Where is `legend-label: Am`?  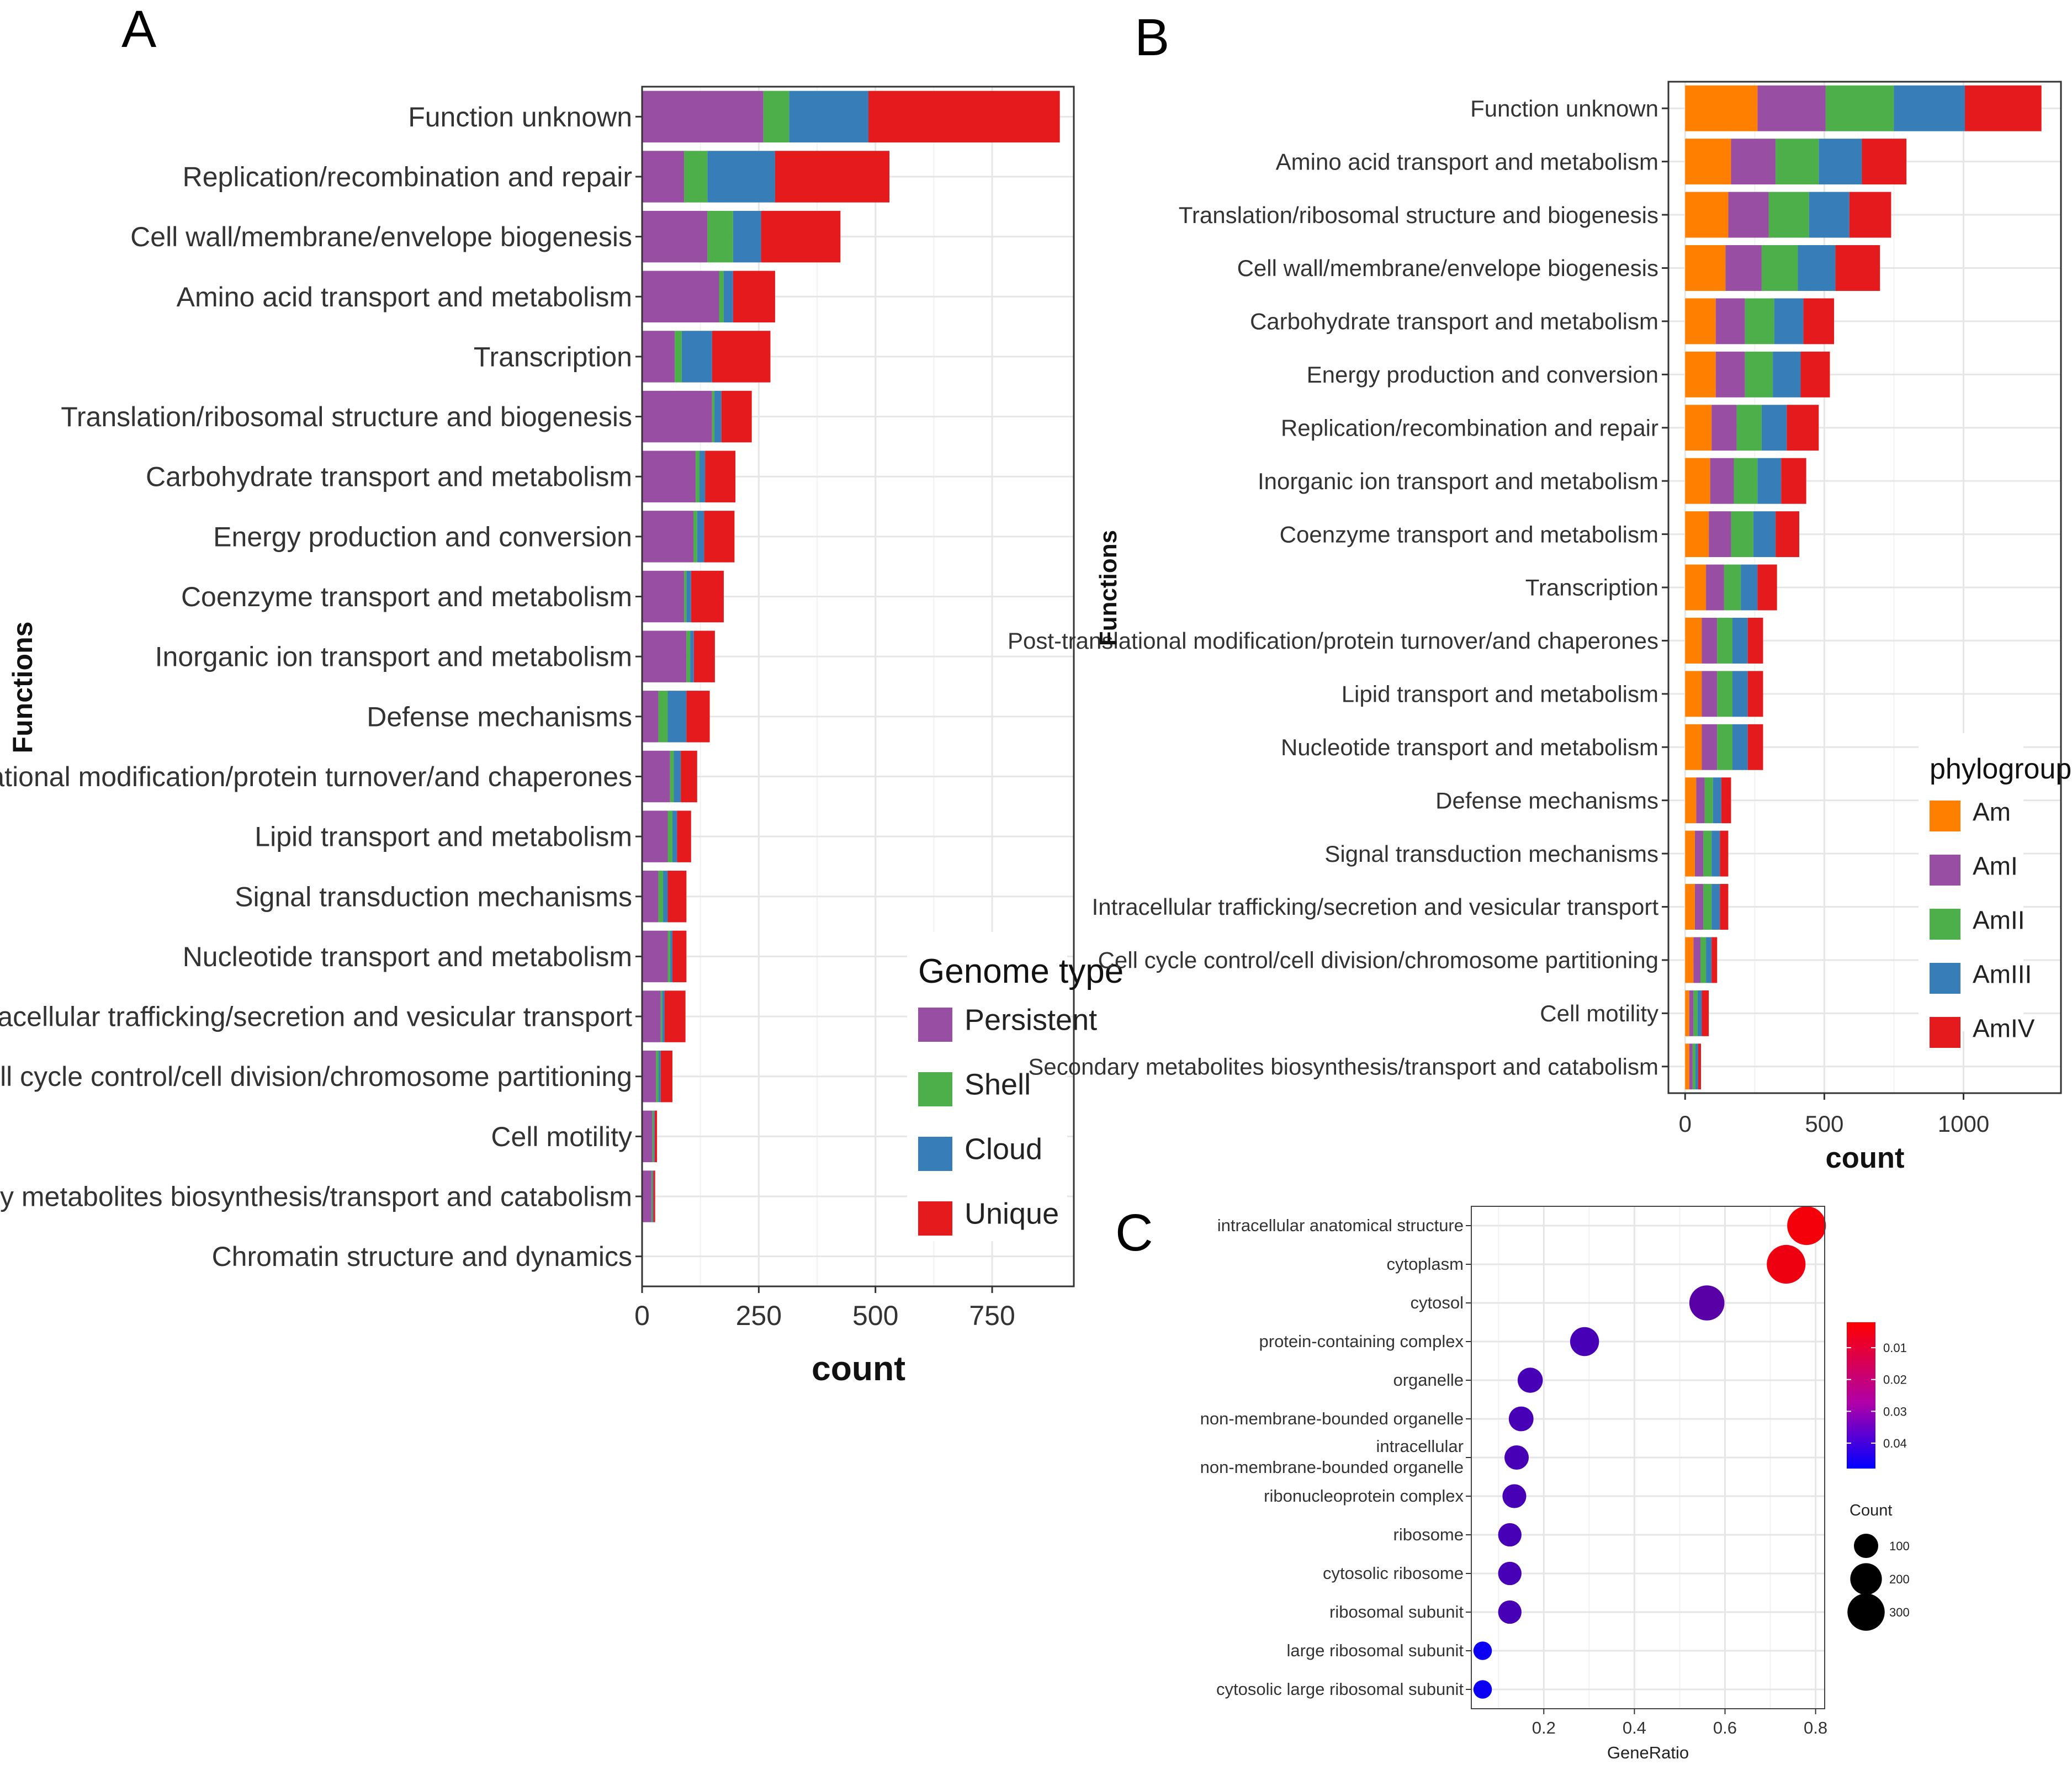 legend-label: Am is located at coordinates (1992, 811).